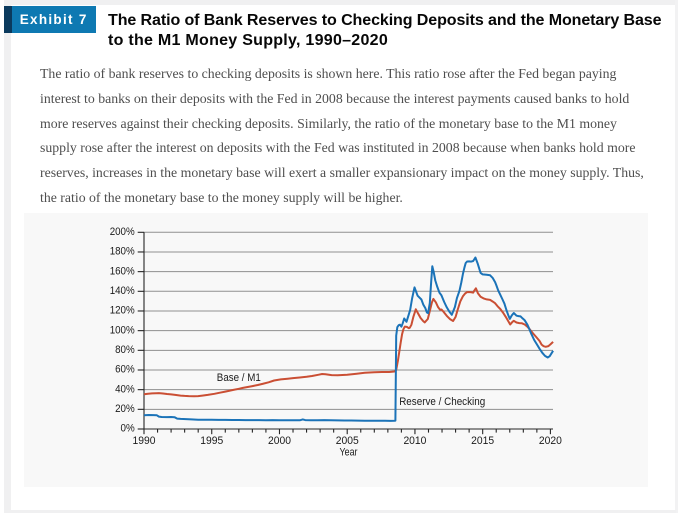  I want to click on svg-text: Year, so click(349, 453).